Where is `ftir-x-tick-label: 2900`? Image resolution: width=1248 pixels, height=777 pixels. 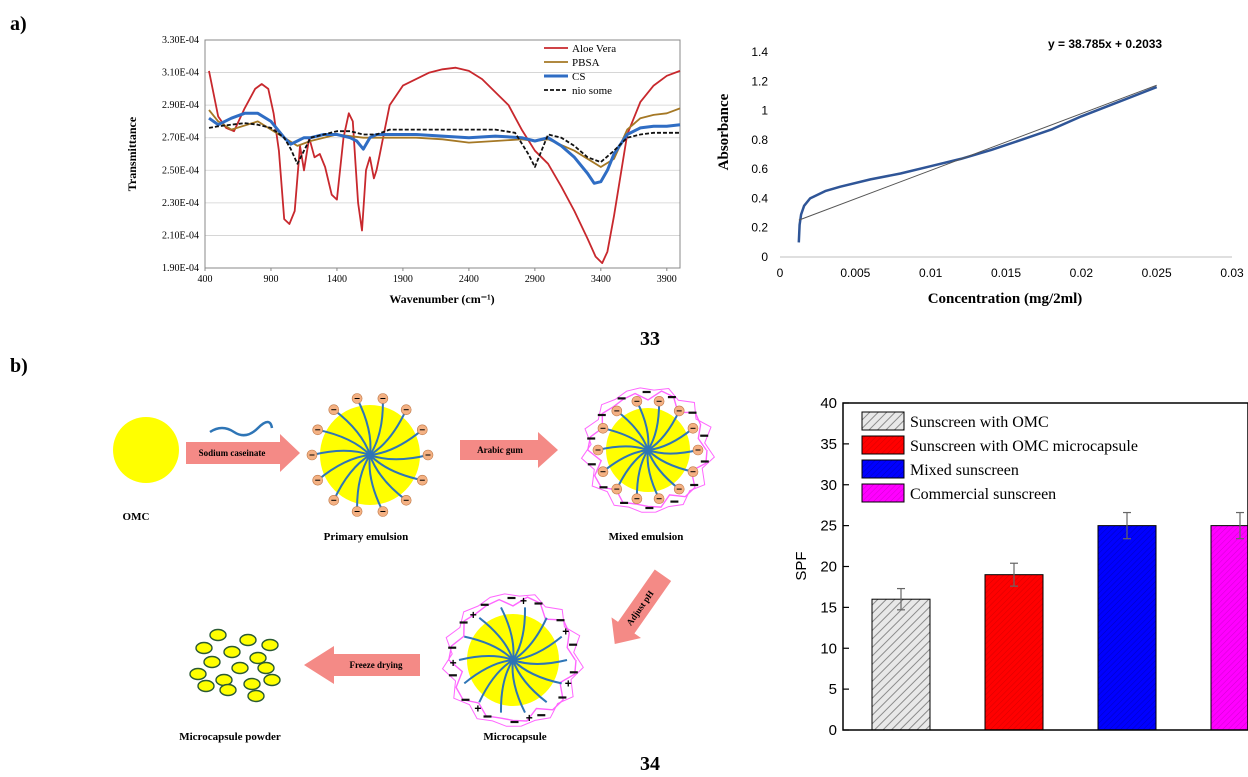 ftir-x-tick-label: 2900 is located at coordinates (535, 279).